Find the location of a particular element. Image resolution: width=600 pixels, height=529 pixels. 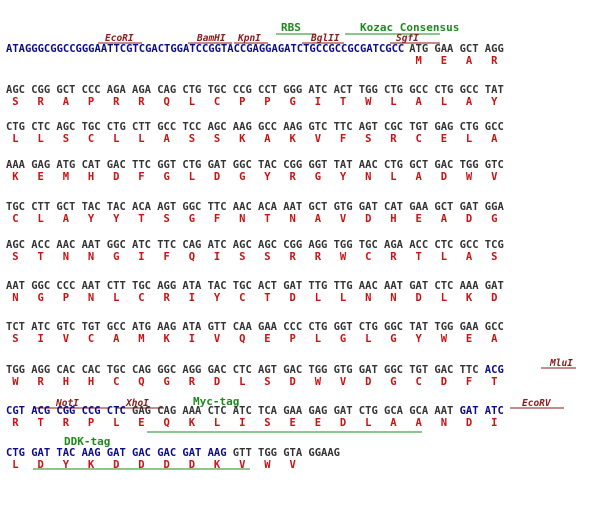

codon: GGAAG is located at coordinates (324, 453).